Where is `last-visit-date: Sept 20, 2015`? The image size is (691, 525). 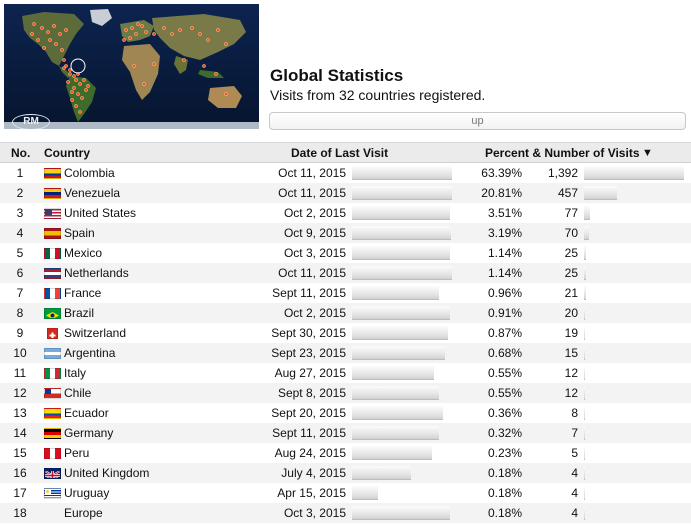
last-visit-date: Sept 20, 2015 is located at coordinates (308, 413).